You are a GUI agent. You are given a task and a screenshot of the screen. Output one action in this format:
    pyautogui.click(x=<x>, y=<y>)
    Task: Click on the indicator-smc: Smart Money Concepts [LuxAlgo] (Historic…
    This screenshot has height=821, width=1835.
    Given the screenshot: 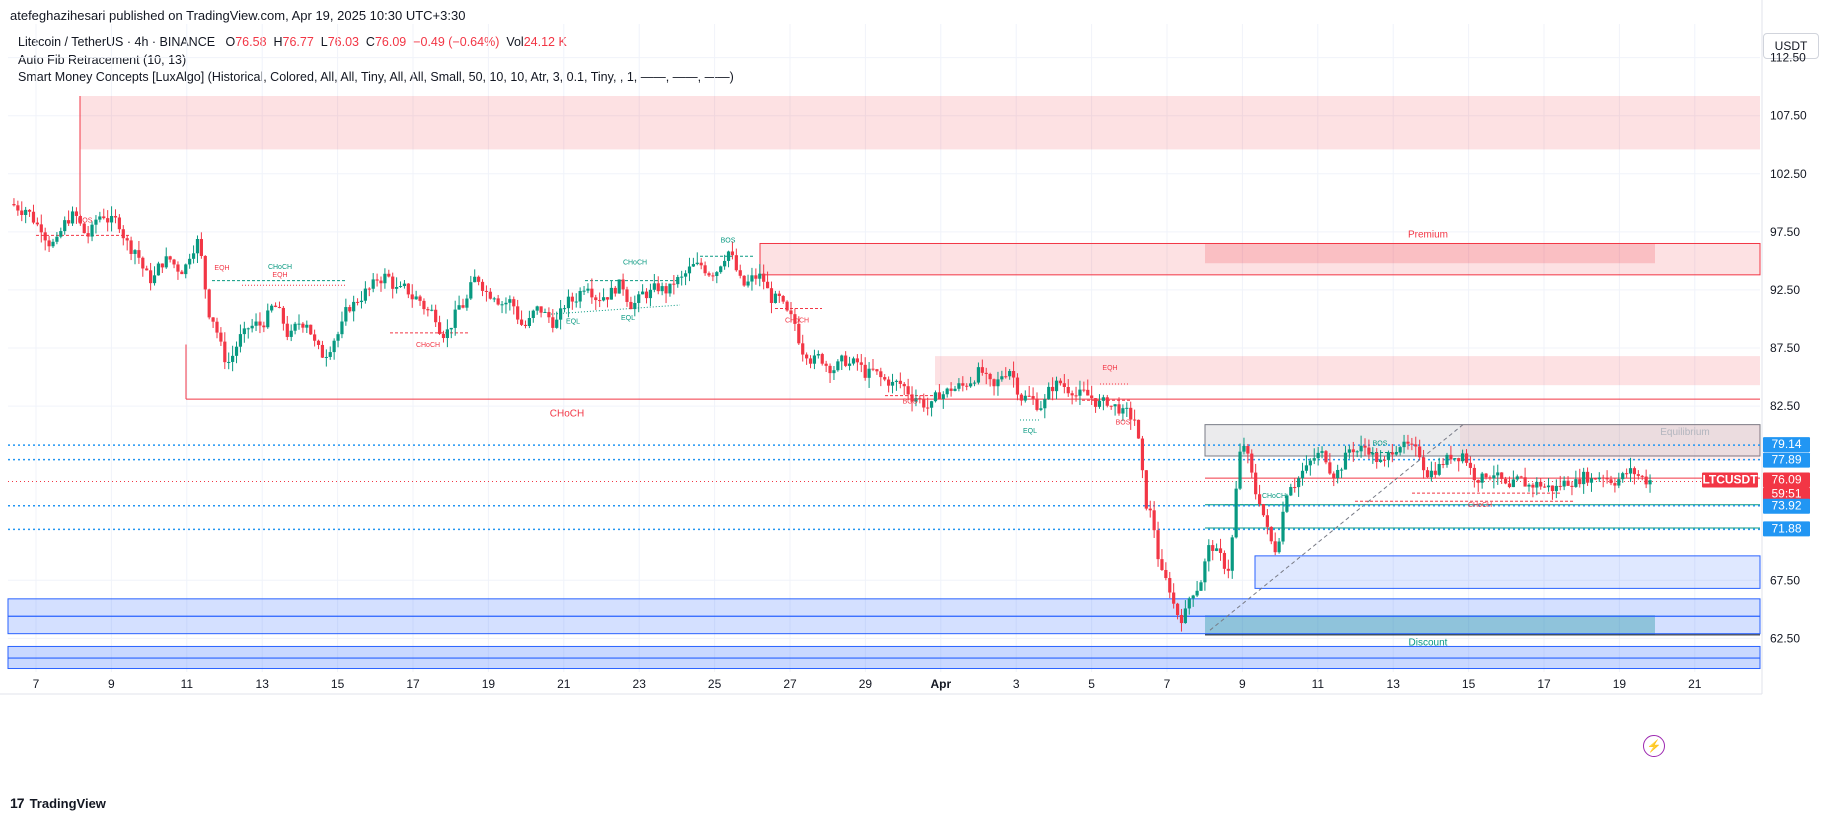 What is the action you would take?
    pyautogui.click(x=376, y=77)
    